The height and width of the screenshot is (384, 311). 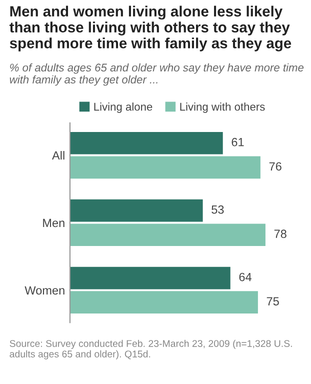 I want to click on data-label: 75, so click(x=272, y=301).